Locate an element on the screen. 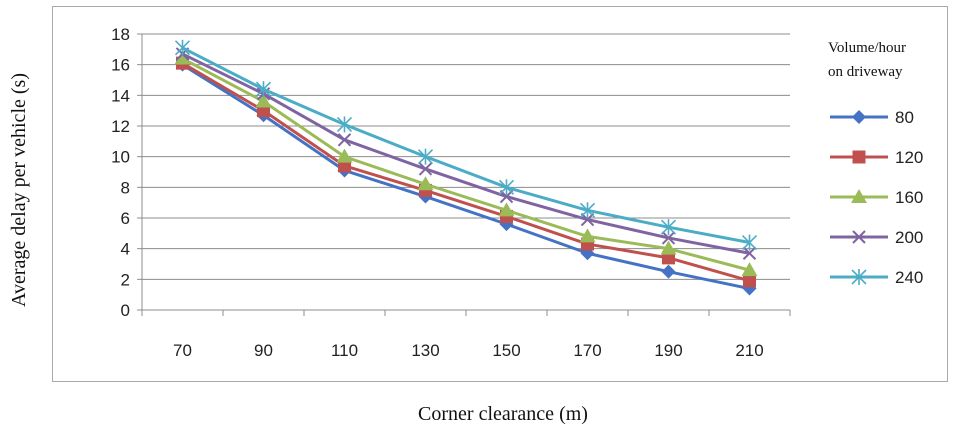 The width and height of the screenshot is (958, 428). legend-label: 160 is located at coordinates (909, 197).